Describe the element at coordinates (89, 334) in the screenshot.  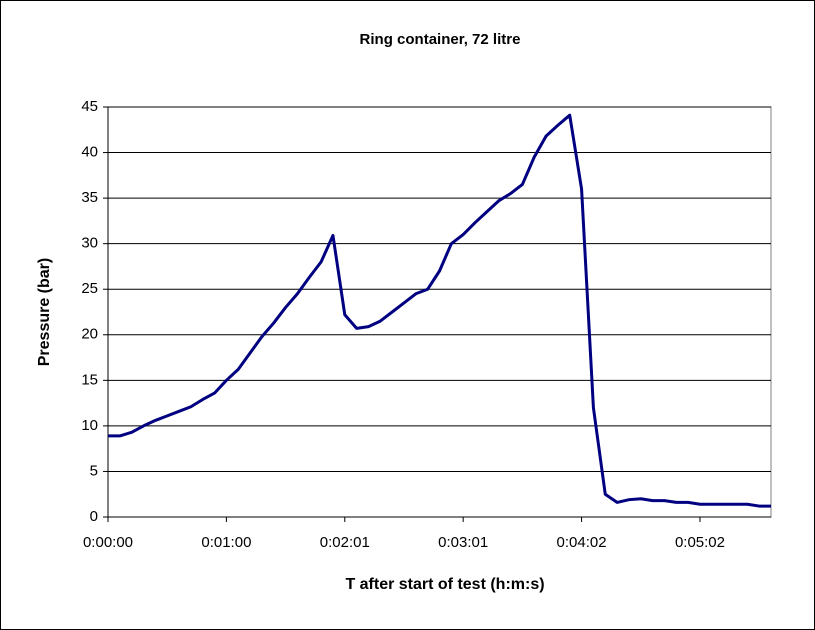
I see `y-tick-label: 20` at that location.